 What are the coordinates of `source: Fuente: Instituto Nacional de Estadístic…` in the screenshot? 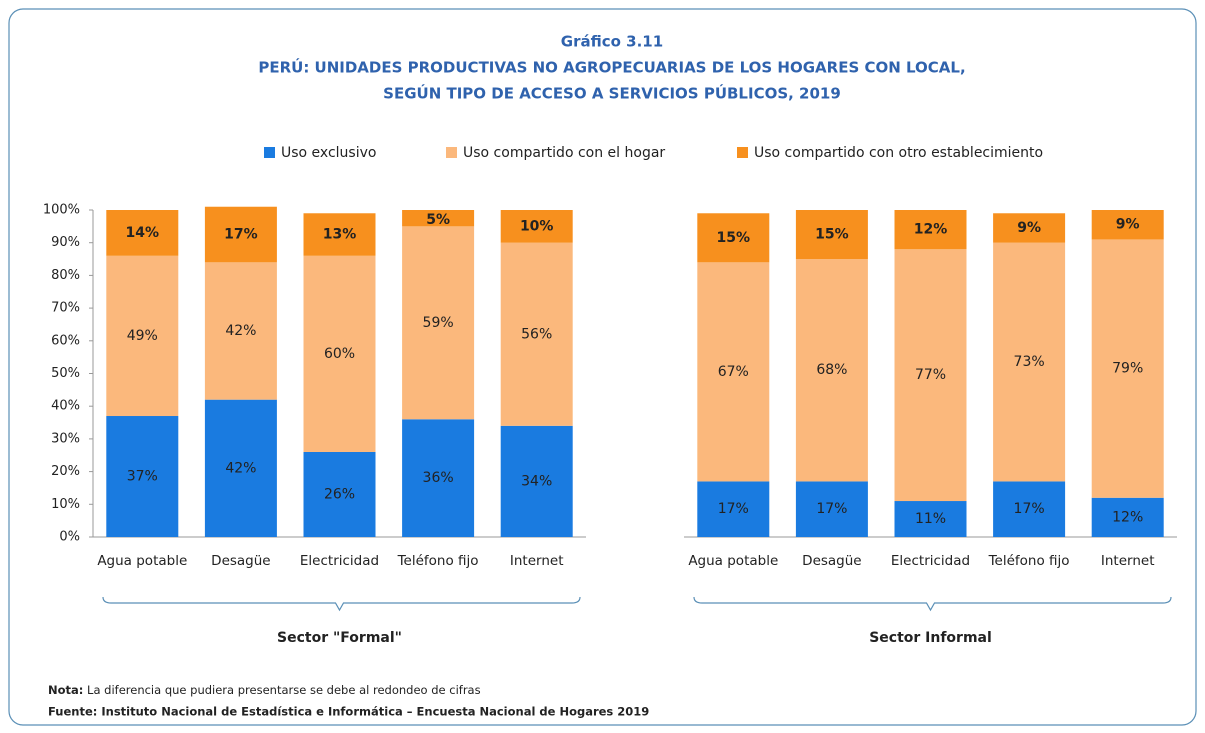 It's located at (348, 712).